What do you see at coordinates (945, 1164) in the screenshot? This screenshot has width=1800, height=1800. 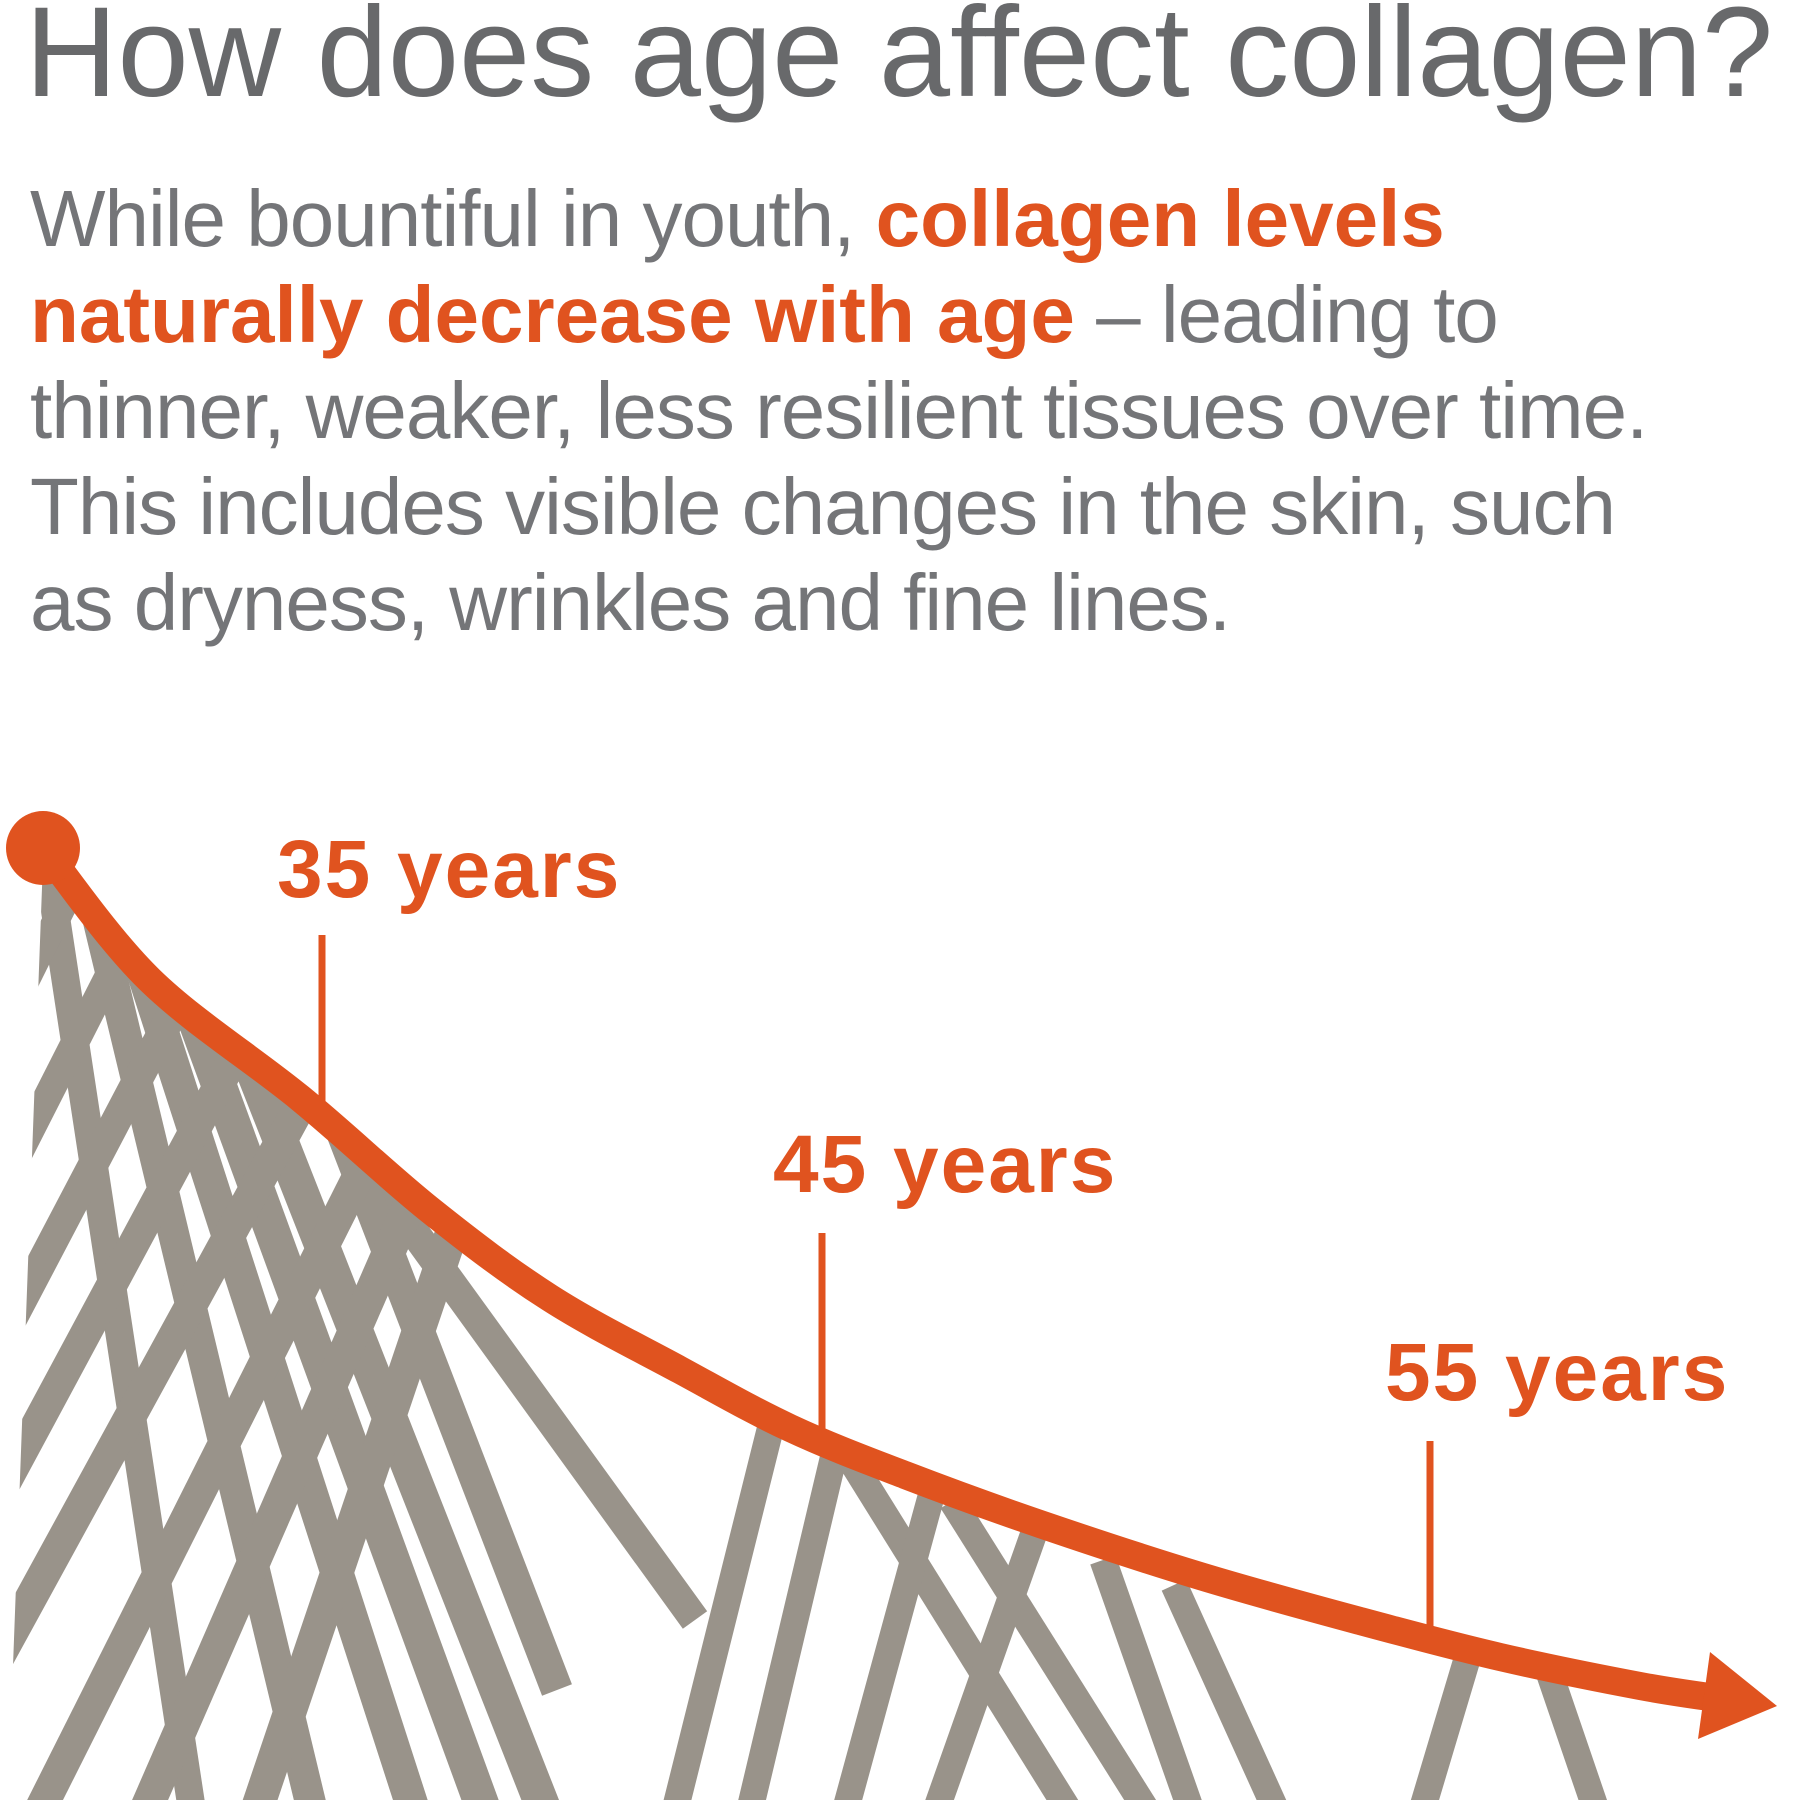 I see `svg-text: 45 years` at bounding box center [945, 1164].